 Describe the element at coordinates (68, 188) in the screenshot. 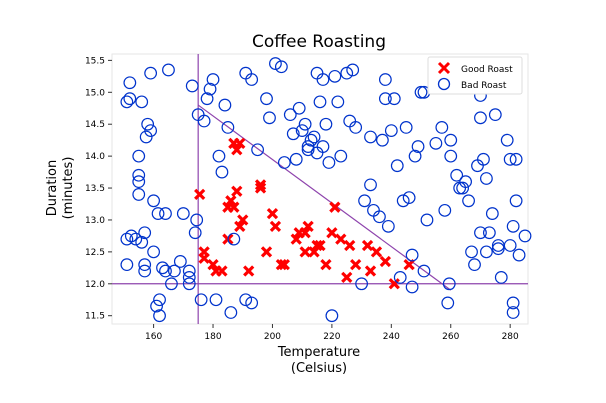

I see `y-axis-label-unit: (minutes)` at that location.